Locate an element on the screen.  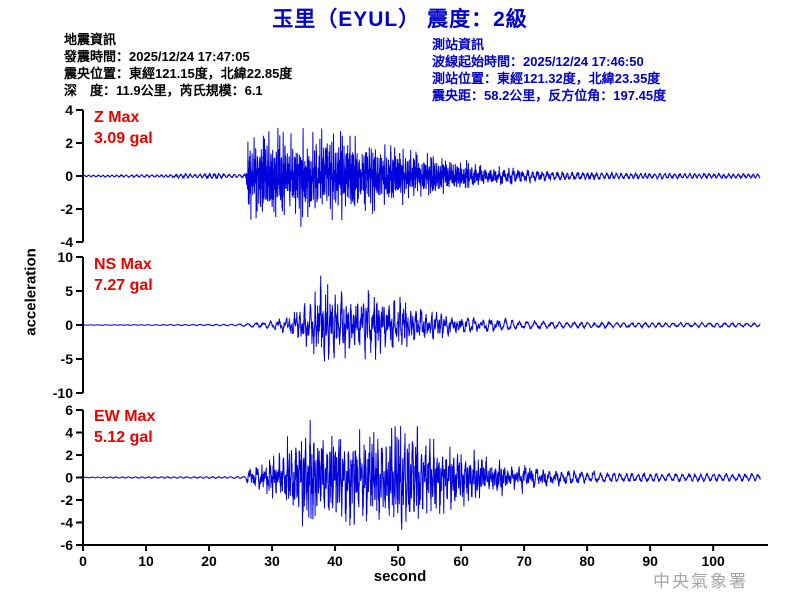
y-tick-label: 10 is located at coordinates (65, 257).